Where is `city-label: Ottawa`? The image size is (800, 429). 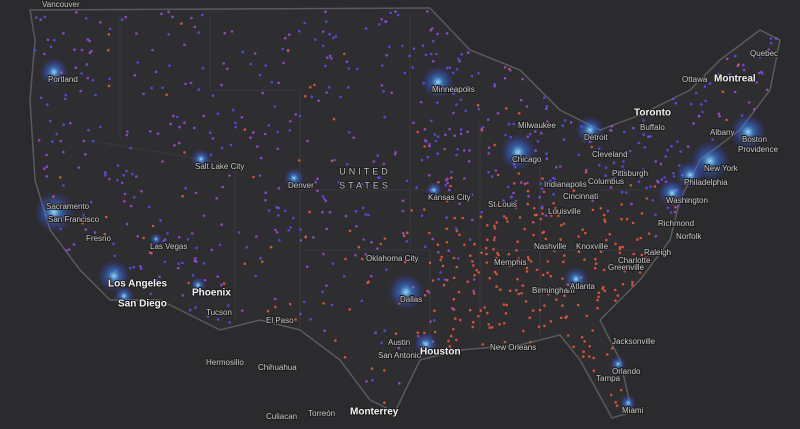 city-label: Ottawa is located at coordinates (695, 79).